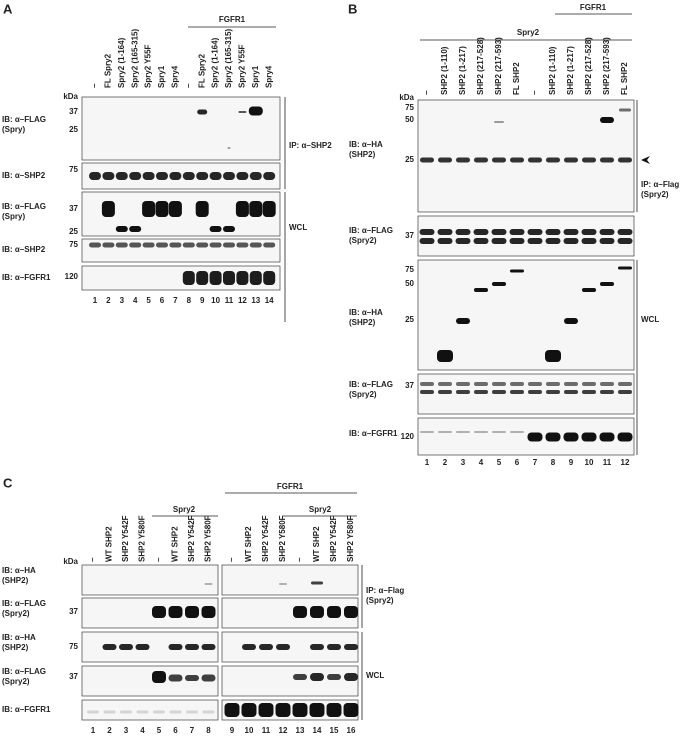 The height and width of the screenshot is (737, 685). What do you see at coordinates (8, 482) in the screenshot?
I see `panel-label: C` at bounding box center [8, 482].